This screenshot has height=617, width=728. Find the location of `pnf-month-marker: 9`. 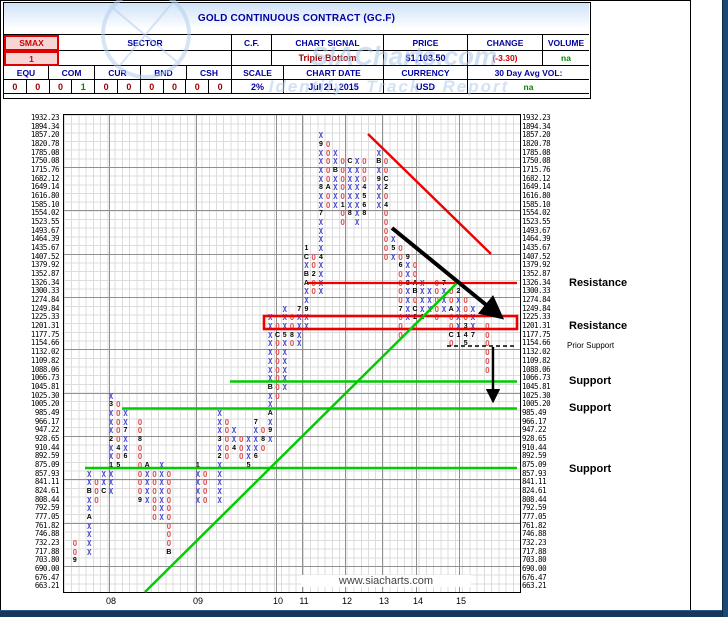

pnf-month-marker: 9 is located at coordinates (74, 561).